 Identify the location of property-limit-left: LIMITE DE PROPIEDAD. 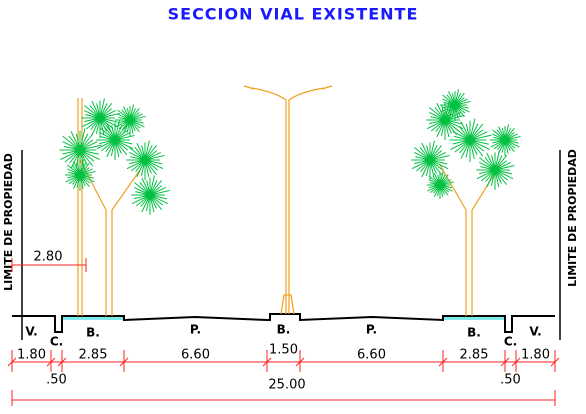
(8, 222).